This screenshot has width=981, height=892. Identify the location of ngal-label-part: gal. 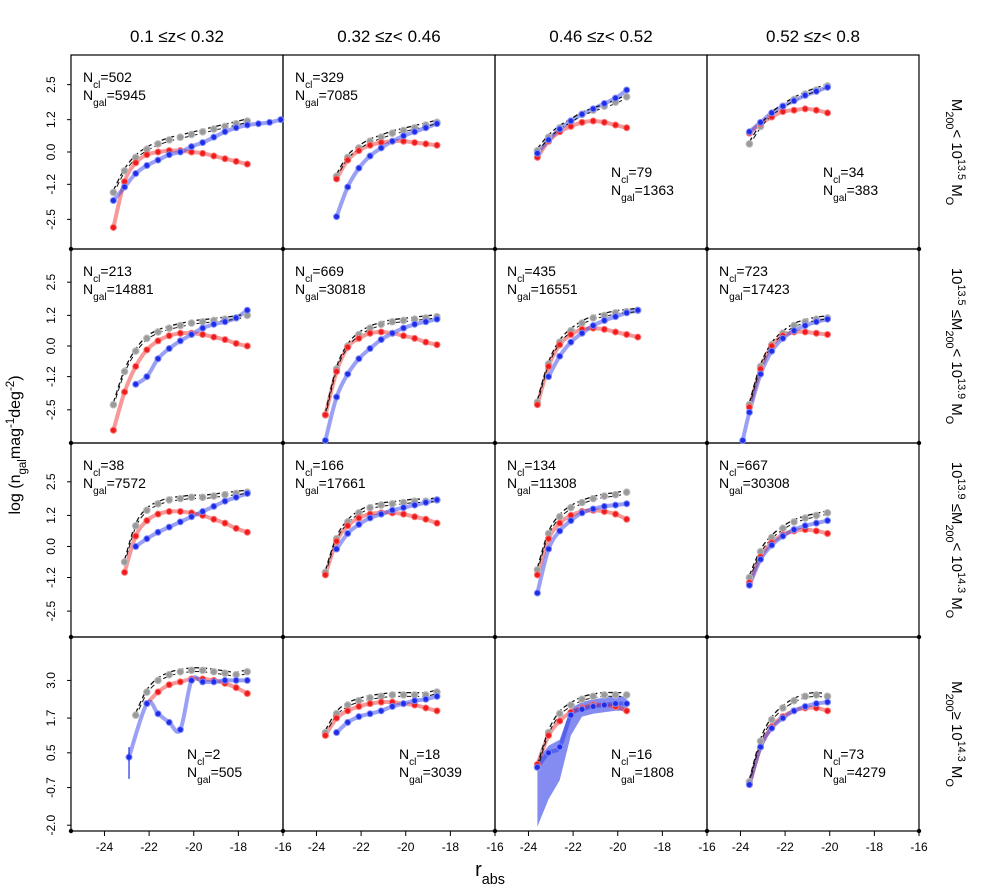
(311, 103).